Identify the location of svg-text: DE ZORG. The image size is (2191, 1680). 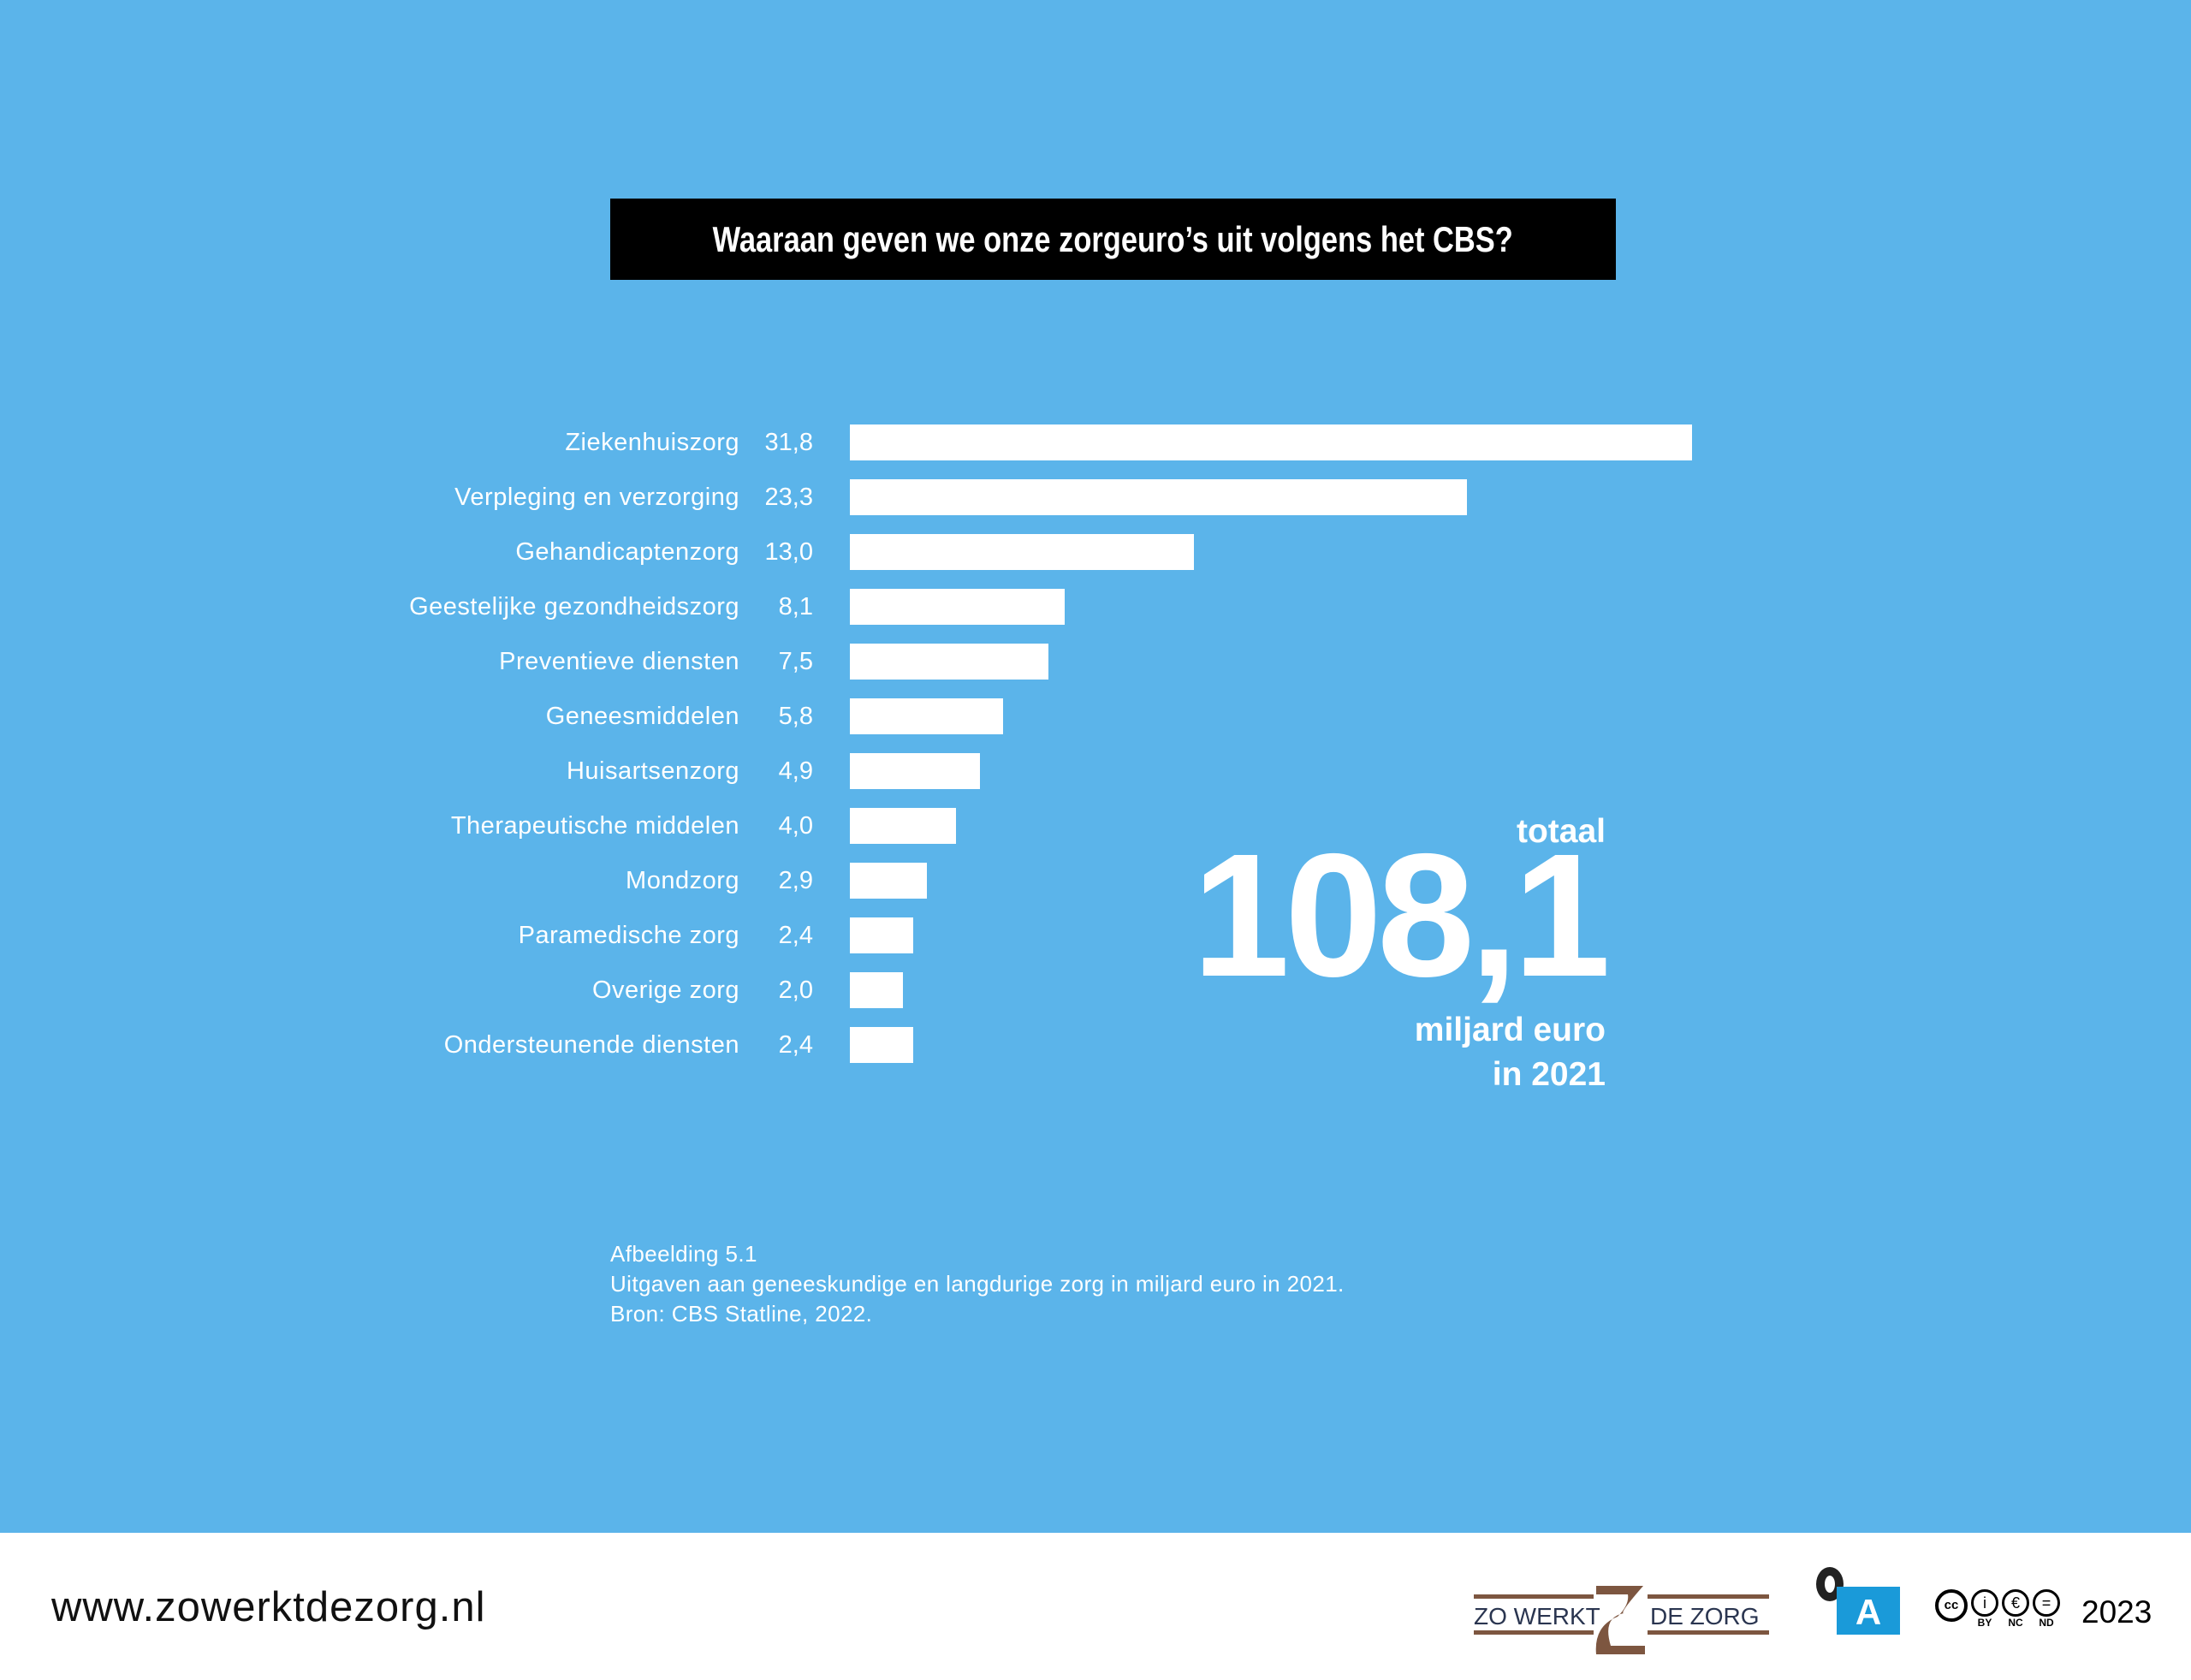
(1705, 1617).